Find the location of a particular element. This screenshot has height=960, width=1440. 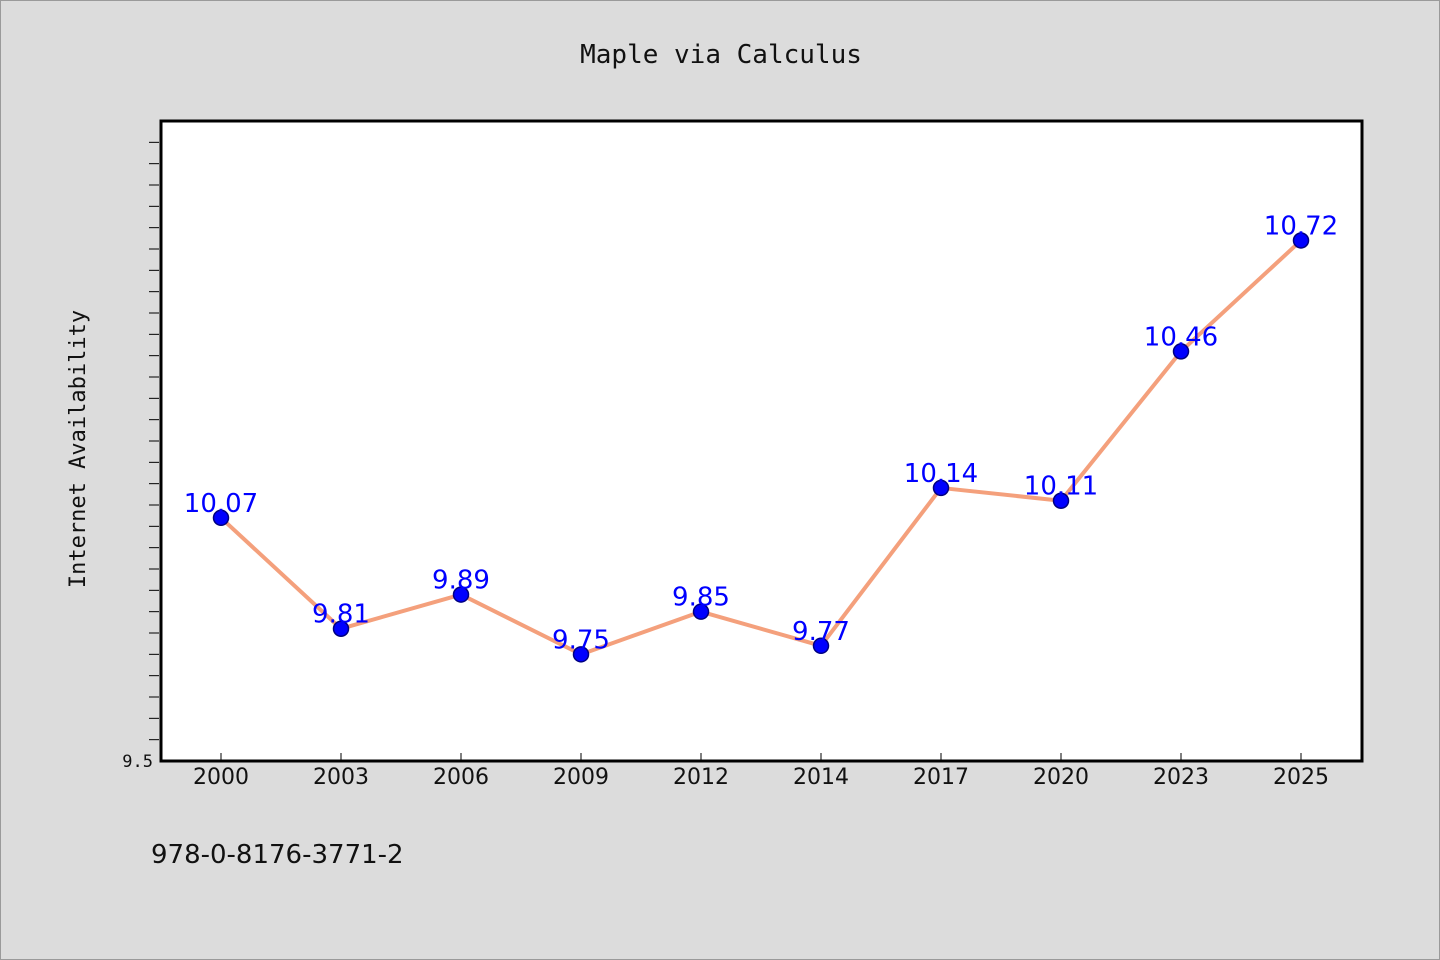

data-label: 9.85 is located at coordinates (701, 598).